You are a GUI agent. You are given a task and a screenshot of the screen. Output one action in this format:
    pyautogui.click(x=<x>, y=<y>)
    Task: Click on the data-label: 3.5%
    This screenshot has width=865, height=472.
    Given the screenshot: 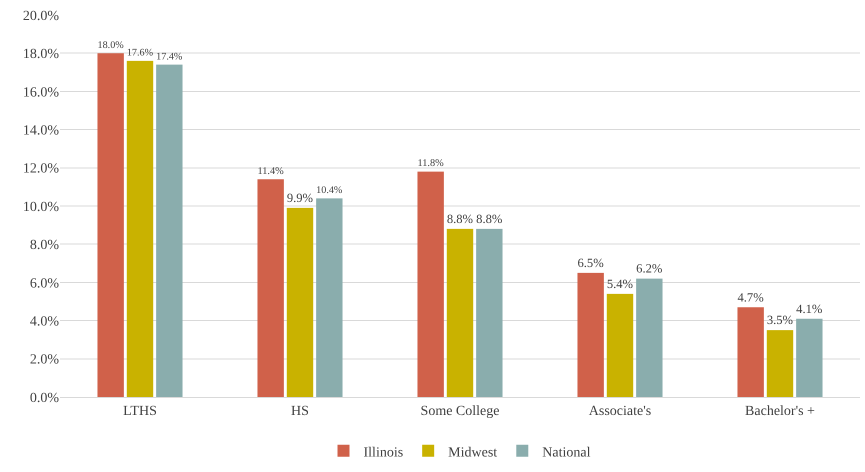 What is the action you would take?
    pyautogui.click(x=780, y=320)
    